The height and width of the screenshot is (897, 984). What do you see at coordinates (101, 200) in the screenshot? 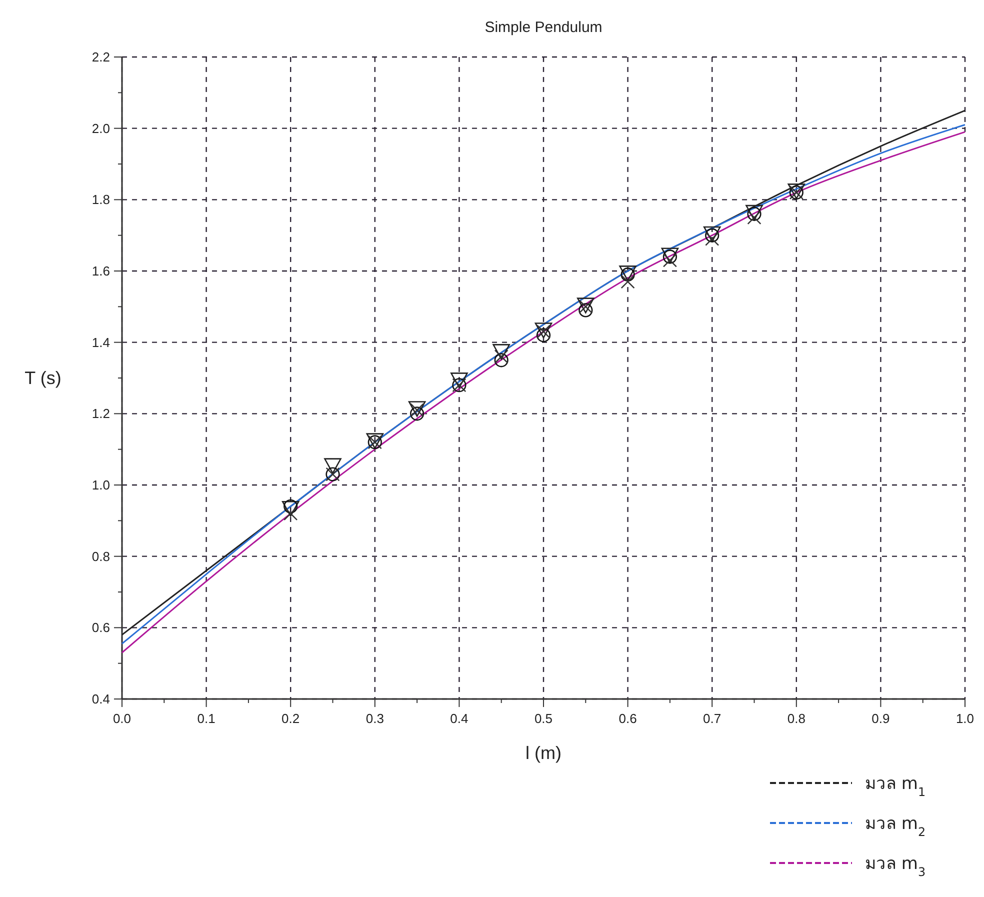
I see `y-tick-label: 1.8` at bounding box center [101, 200].